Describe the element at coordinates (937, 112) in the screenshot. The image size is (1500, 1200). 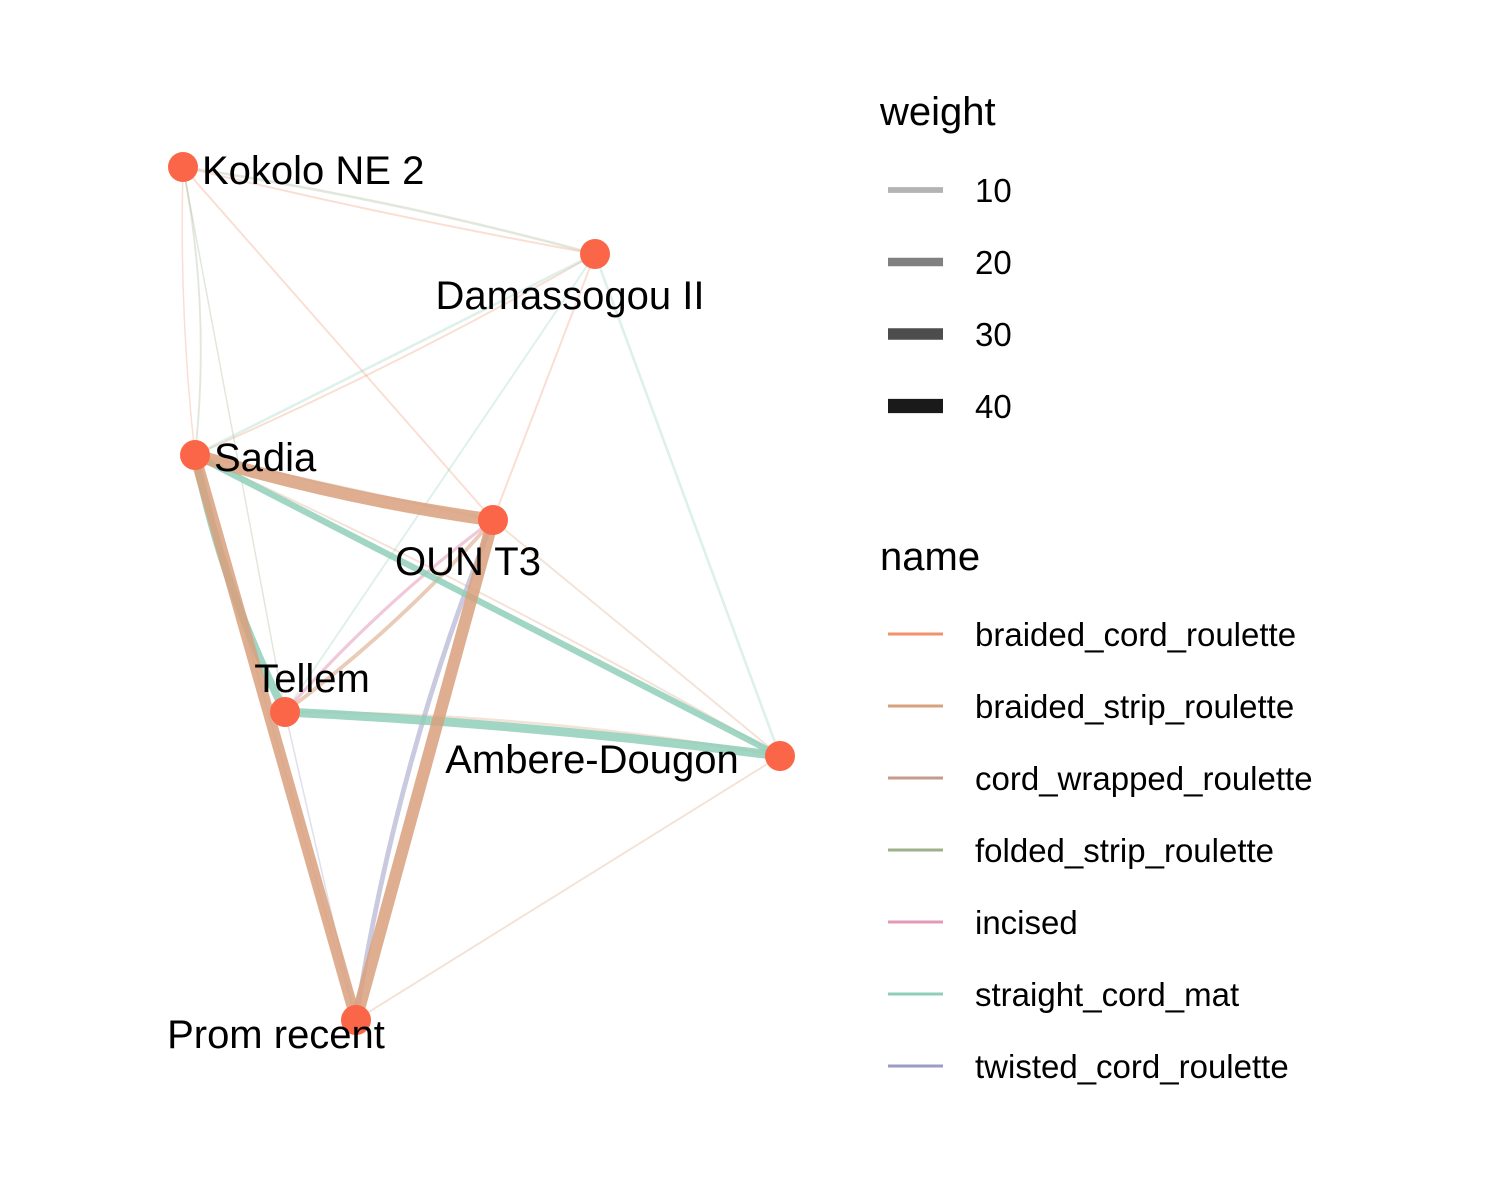
I see `legend-weight-title: weight` at that location.